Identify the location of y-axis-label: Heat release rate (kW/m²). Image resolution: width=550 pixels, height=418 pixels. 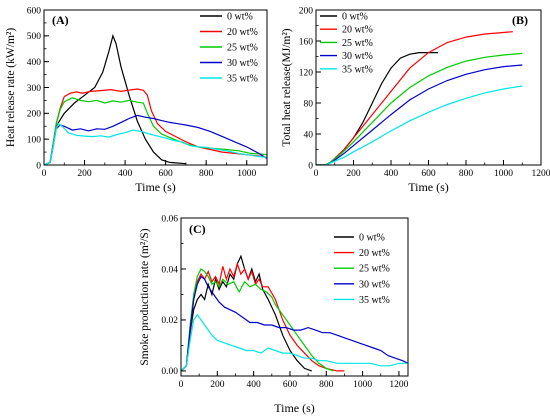
(11, 88).